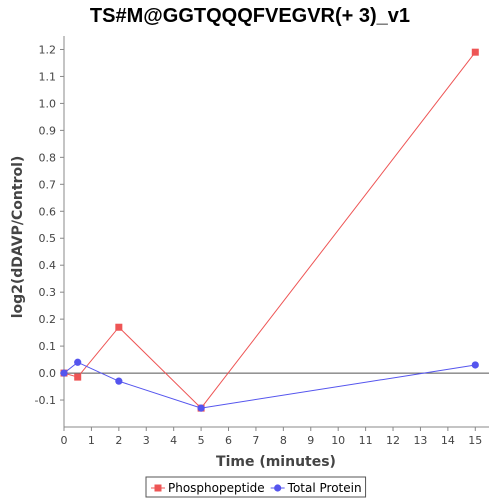 The height and width of the screenshot is (500, 500). I want to click on x-tick-label: 12, so click(393, 440).